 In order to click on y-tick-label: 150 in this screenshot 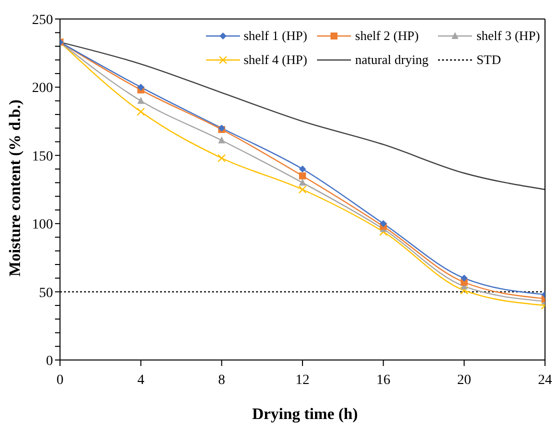, I will do `click(42, 156)`.